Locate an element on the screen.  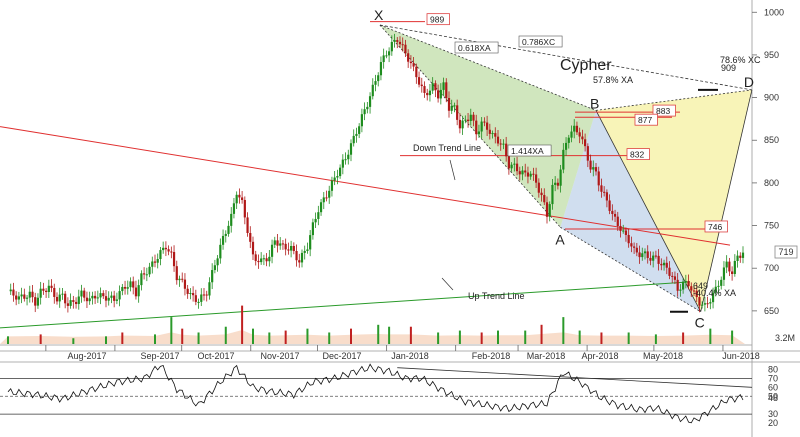
y-tick-label: 950 is located at coordinates (771, 55).